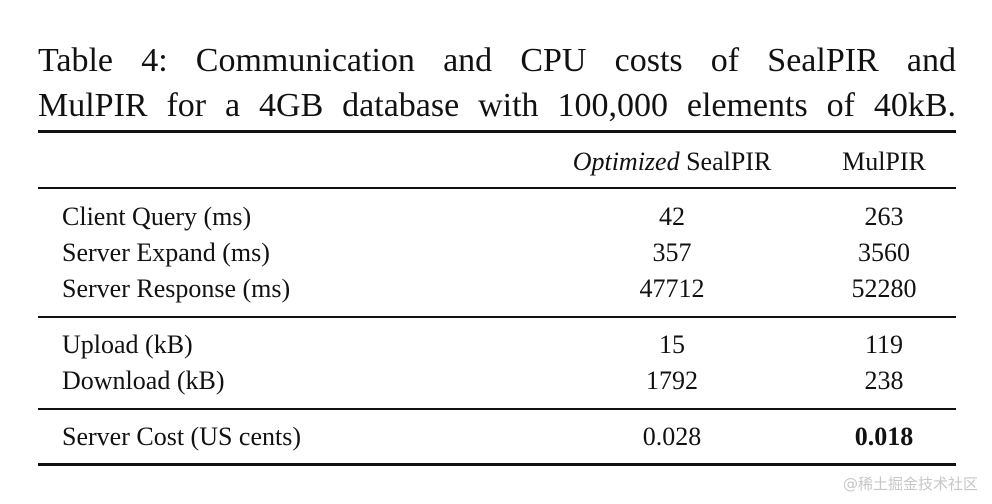  Describe the element at coordinates (910, 484) in the screenshot. I see `watermark: @稀土掘金技术社区` at that location.